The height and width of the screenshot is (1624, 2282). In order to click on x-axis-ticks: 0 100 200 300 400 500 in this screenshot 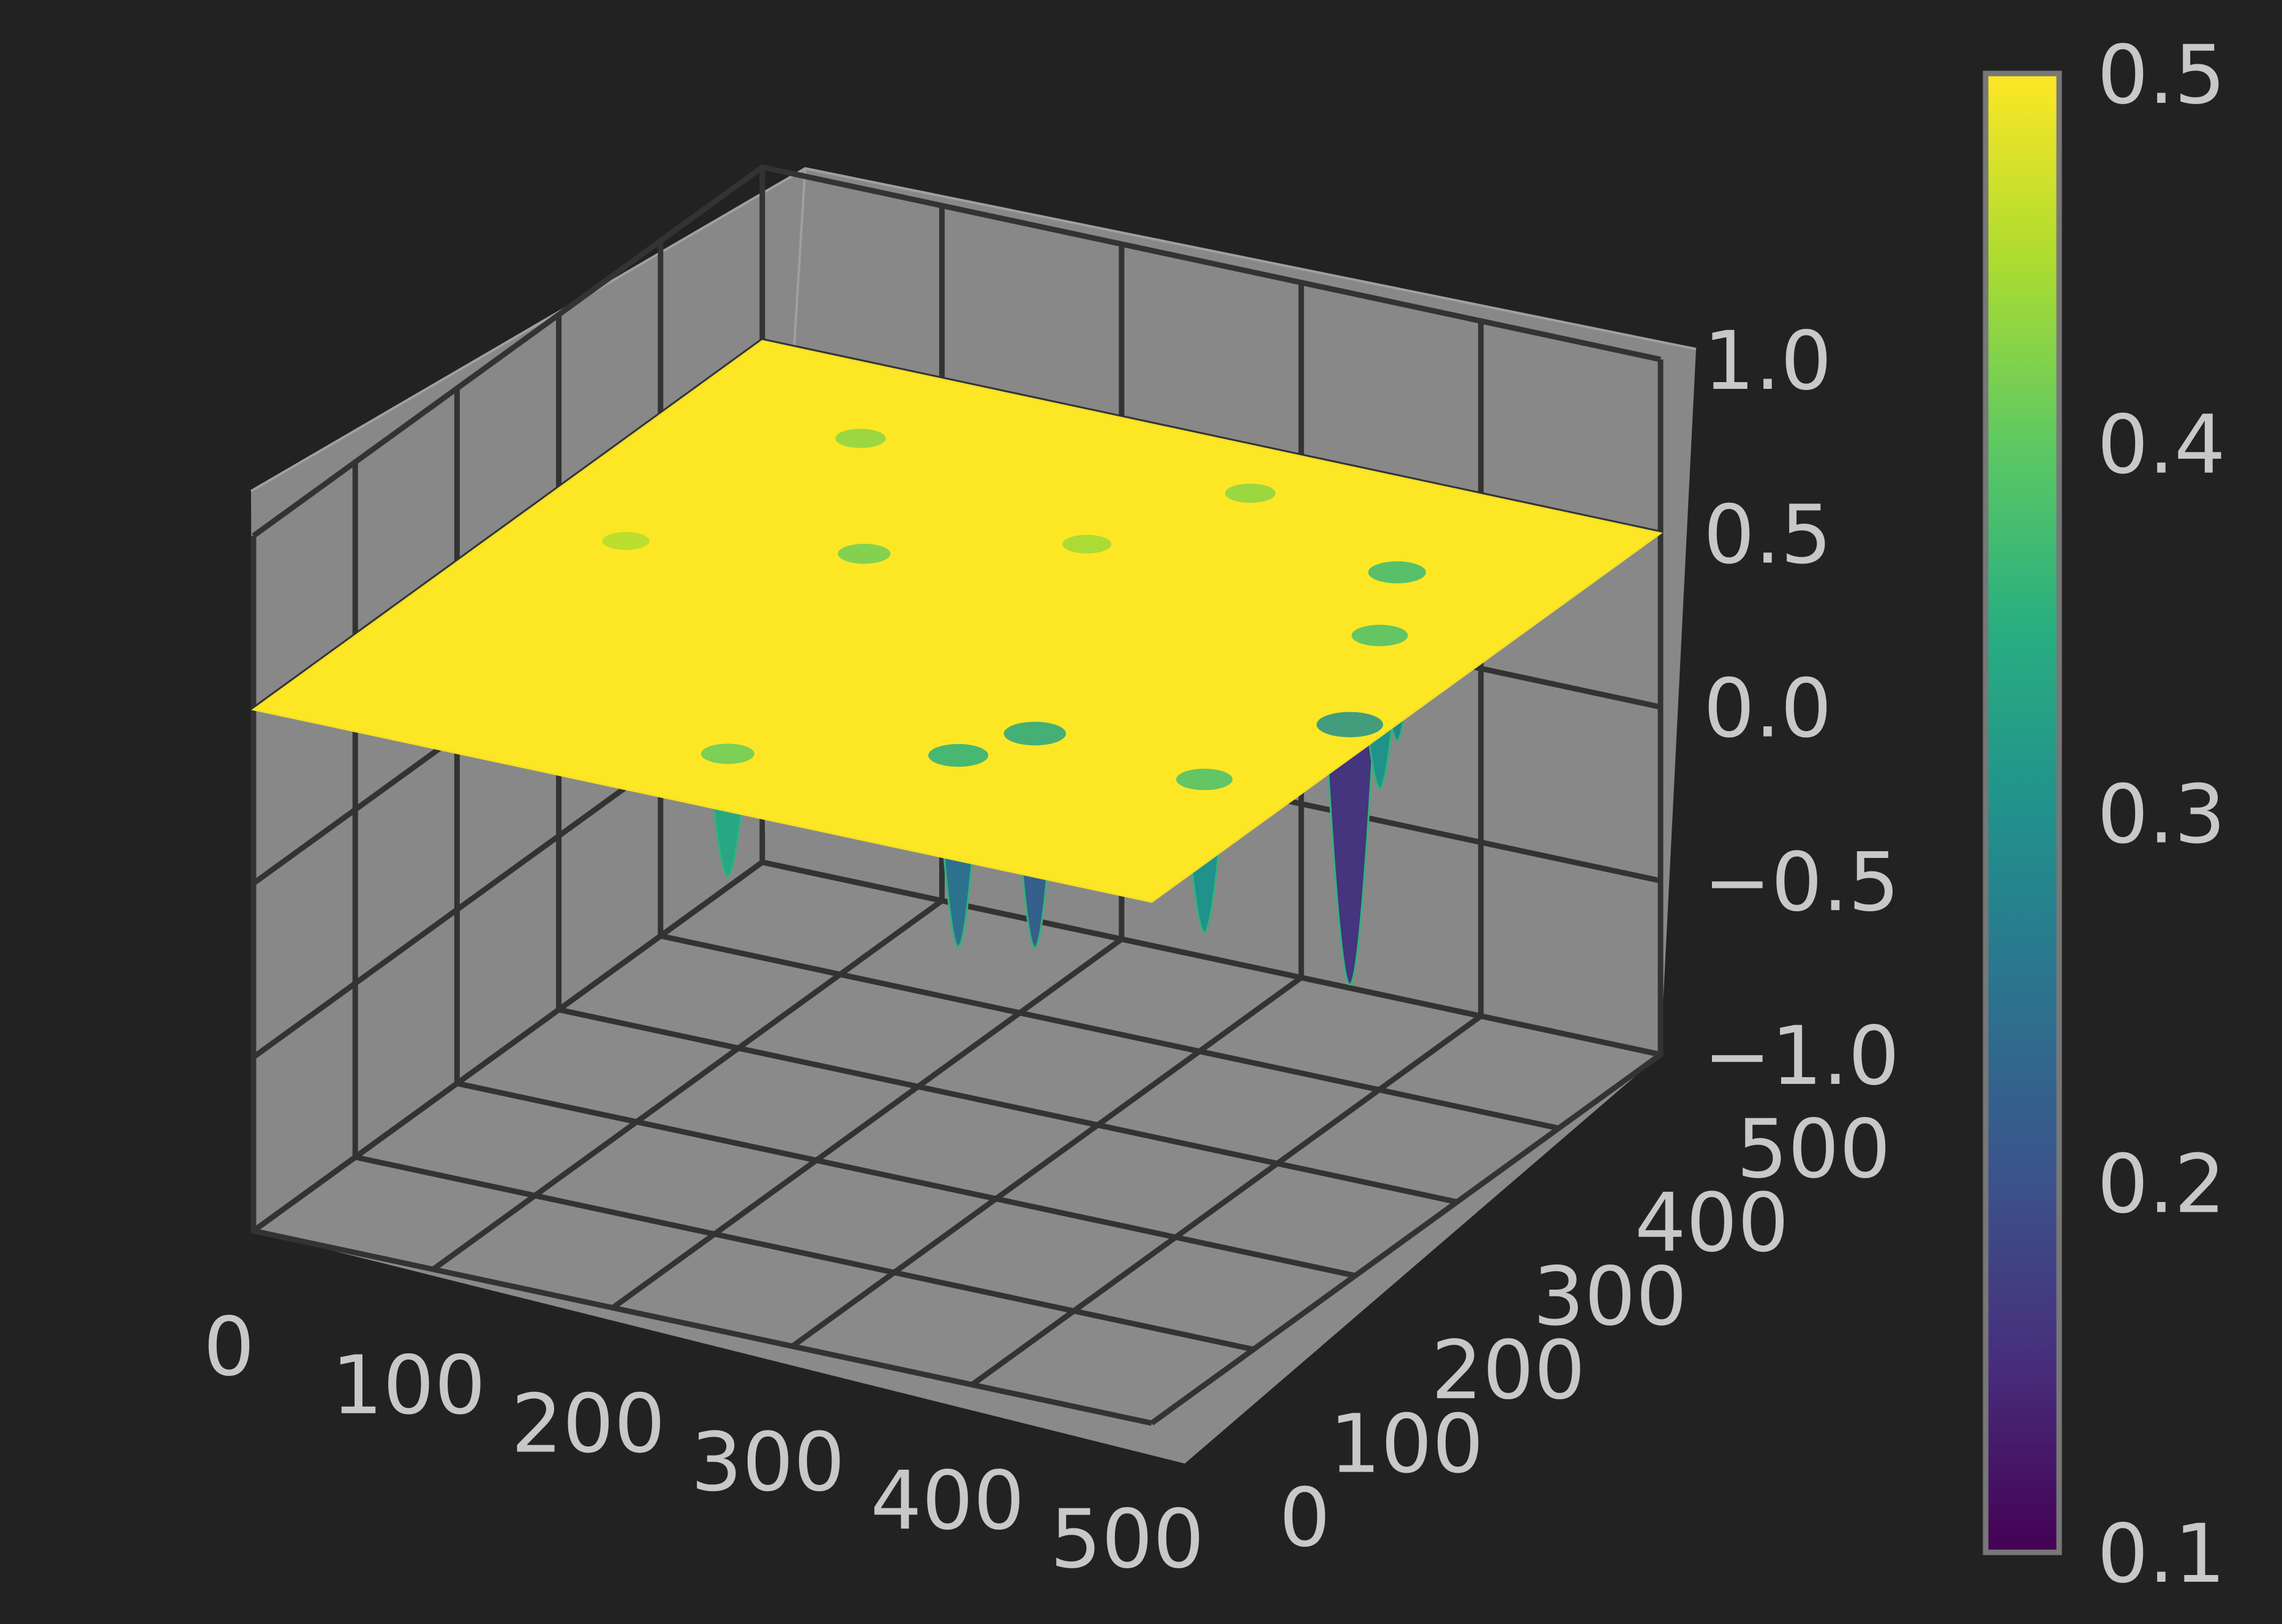, I will do `click(703, 1443)`.